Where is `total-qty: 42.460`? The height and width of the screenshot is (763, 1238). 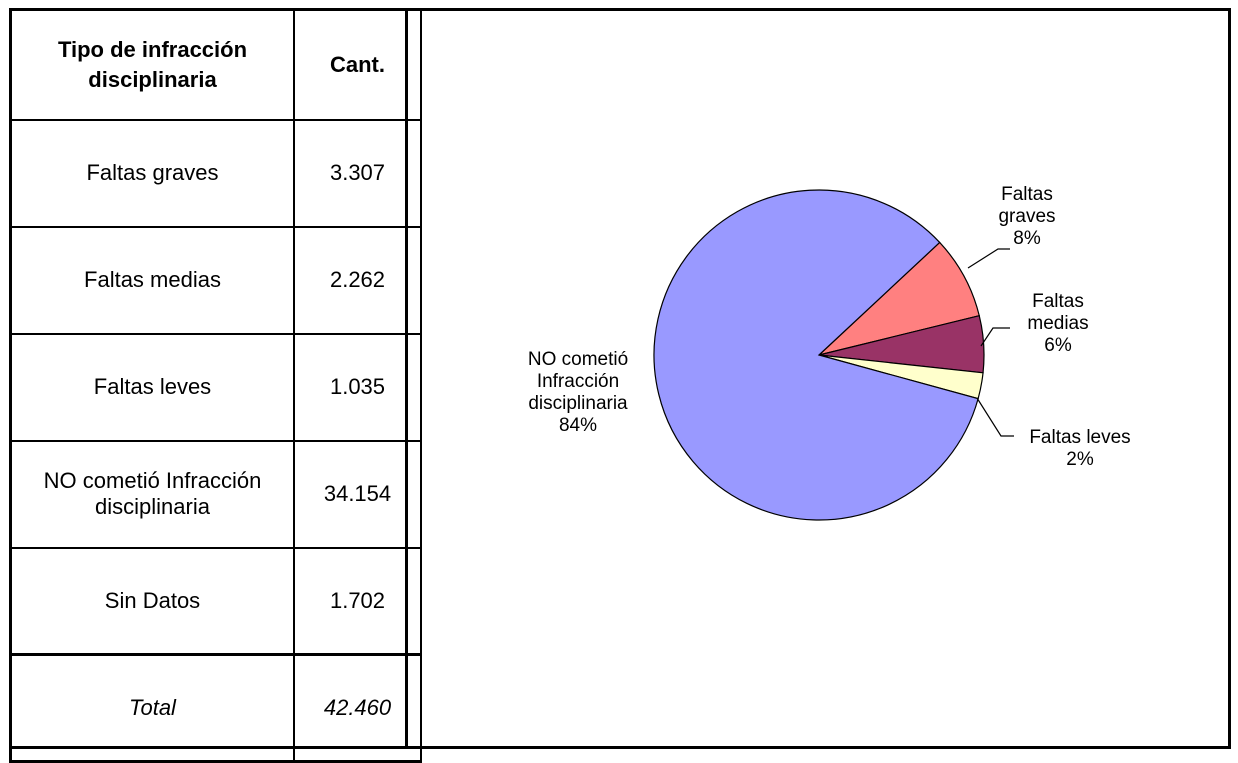 total-qty: 42.460 is located at coordinates (357, 708).